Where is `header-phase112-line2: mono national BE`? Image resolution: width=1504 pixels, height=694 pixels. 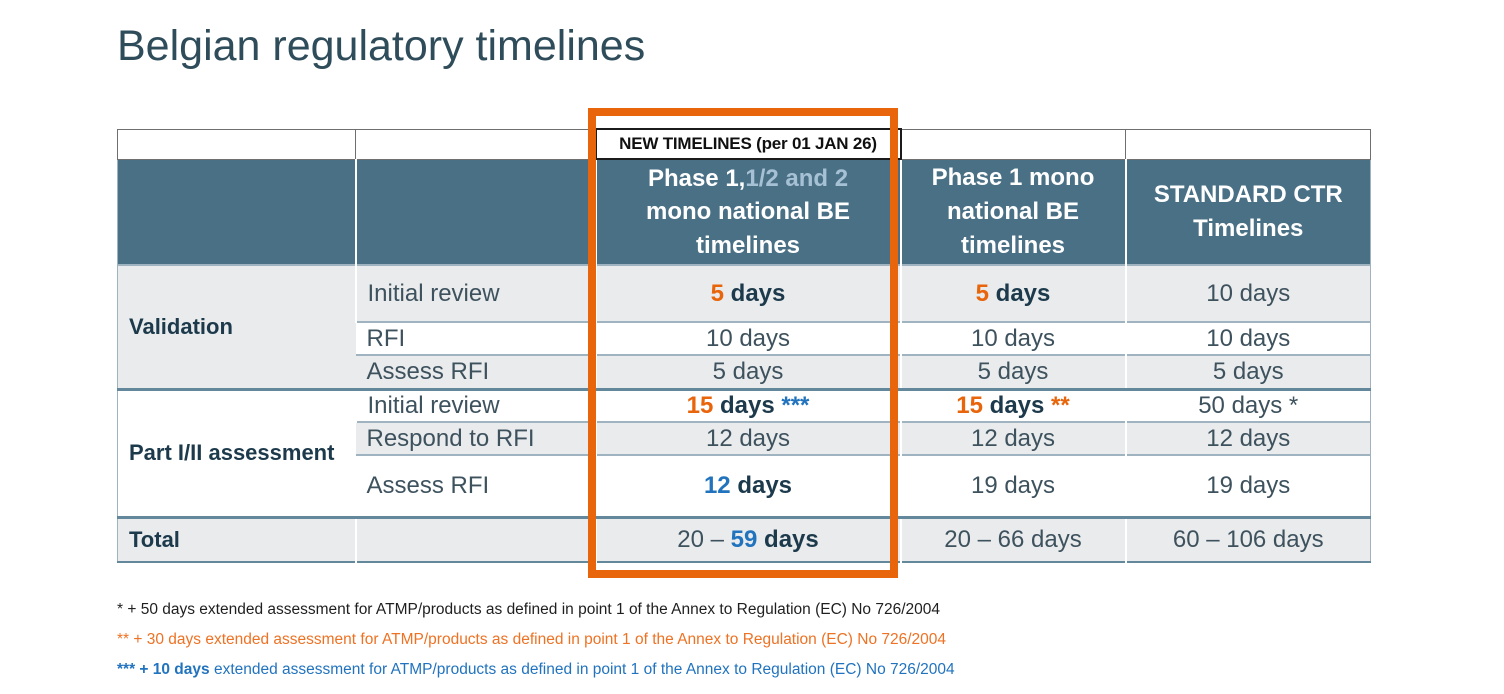
header-phase112-line2: mono national BE is located at coordinates (748, 212).